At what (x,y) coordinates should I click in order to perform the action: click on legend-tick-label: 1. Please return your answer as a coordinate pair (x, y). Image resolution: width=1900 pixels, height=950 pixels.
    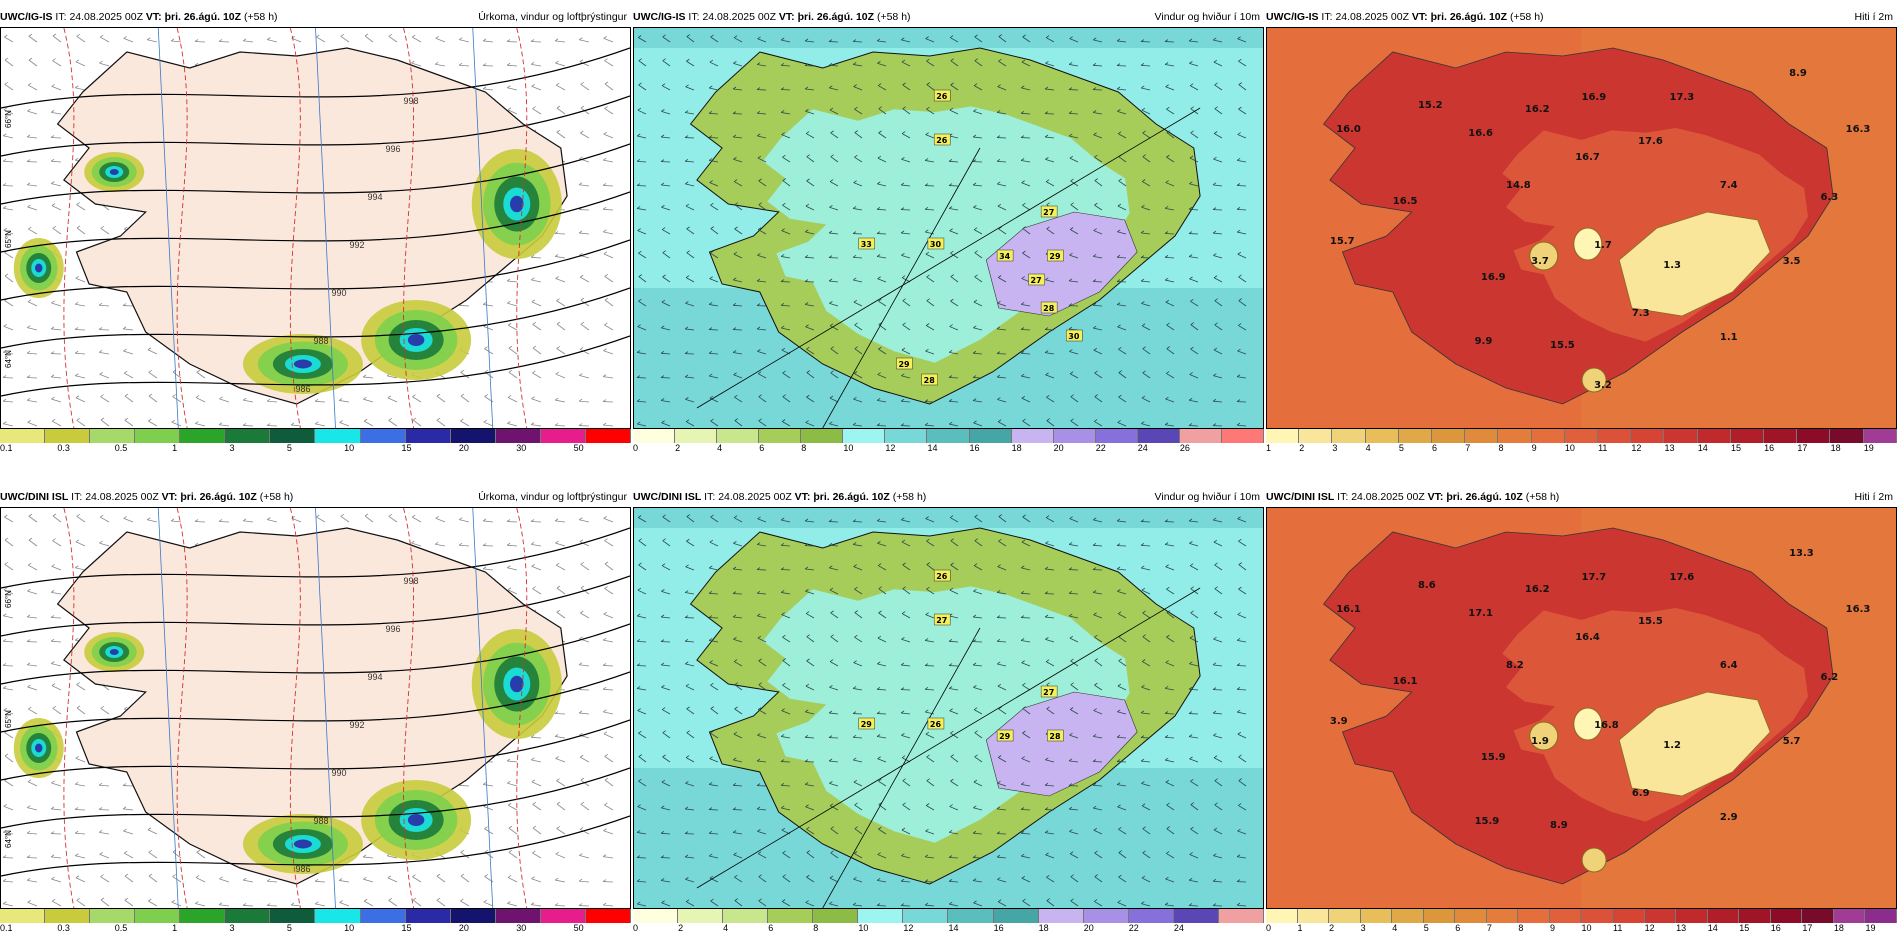
    Looking at the image, I should click on (175, 928).